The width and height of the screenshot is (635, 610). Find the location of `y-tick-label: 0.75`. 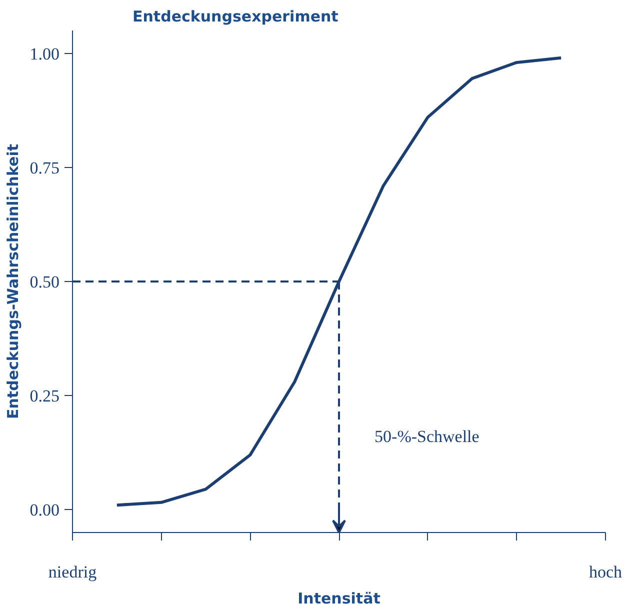

y-tick-label: 0.75 is located at coordinates (45, 168).